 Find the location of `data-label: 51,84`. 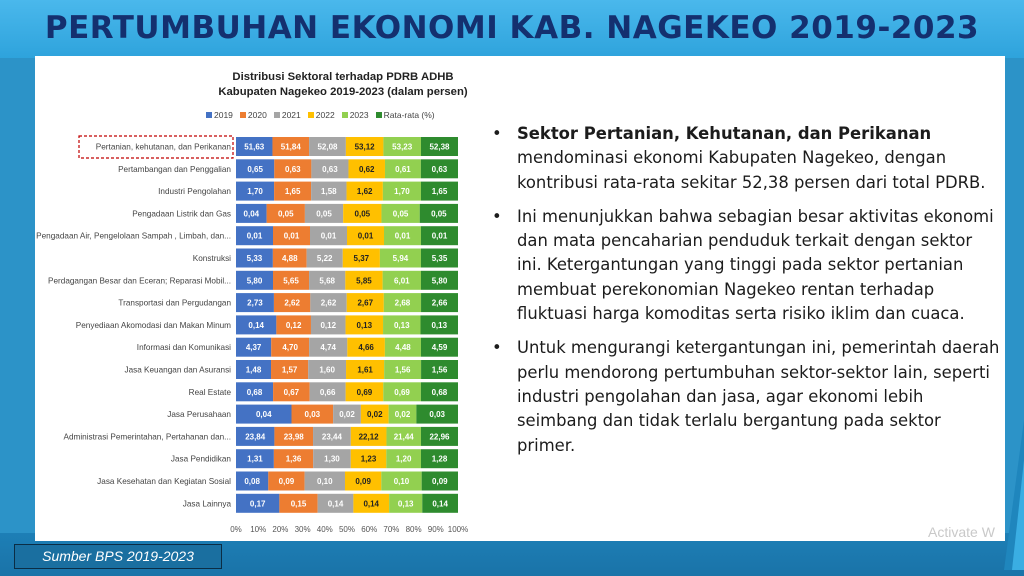

data-label: 51,84 is located at coordinates (291, 147).